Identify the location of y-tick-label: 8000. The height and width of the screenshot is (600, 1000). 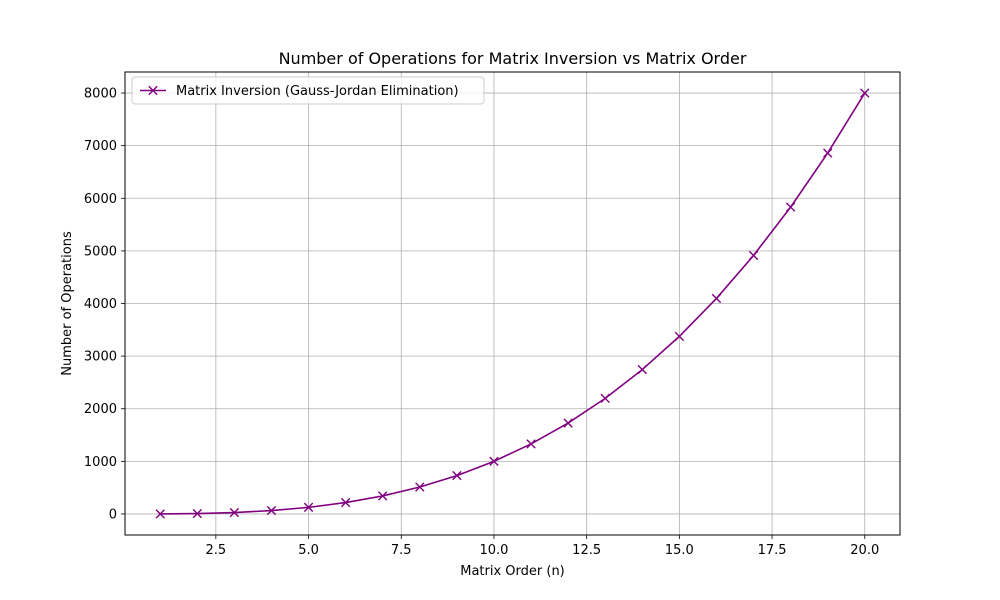
(100, 94).